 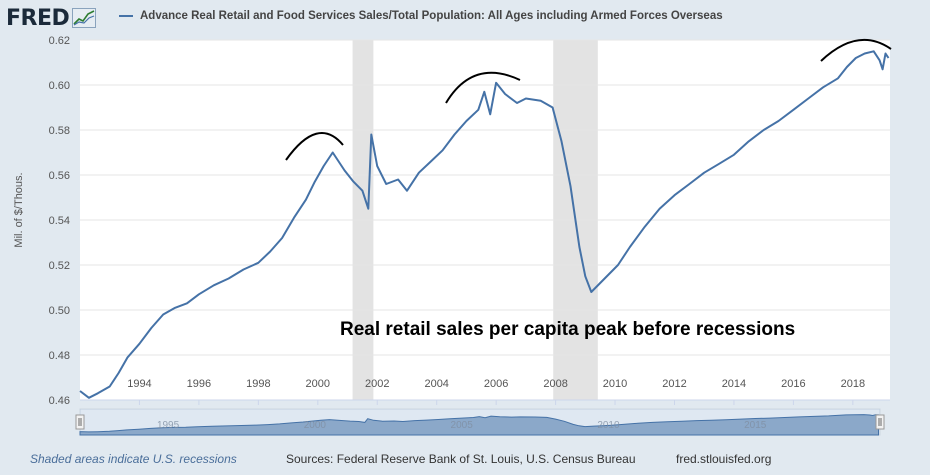 What do you see at coordinates (853, 384) in the screenshot?
I see `x-tick-label: 2018` at bounding box center [853, 384].